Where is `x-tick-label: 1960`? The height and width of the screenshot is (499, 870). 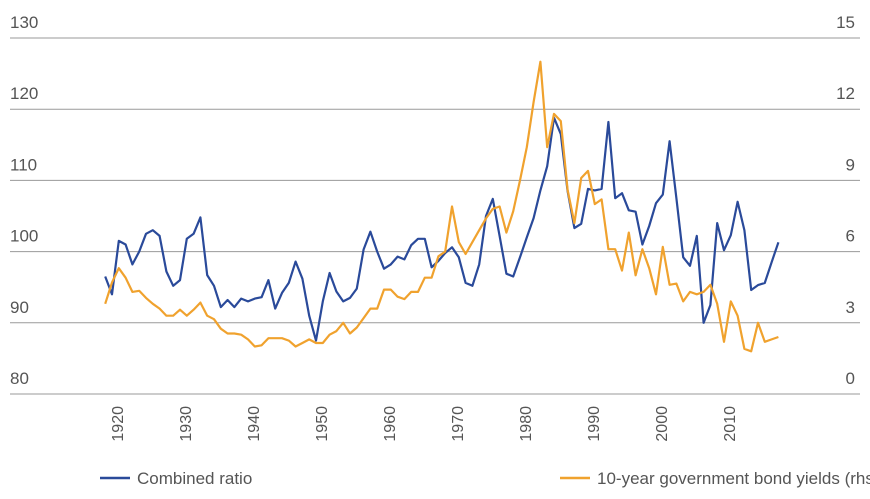
x-tick-label: 1960 is located at coordinates (390, 424).